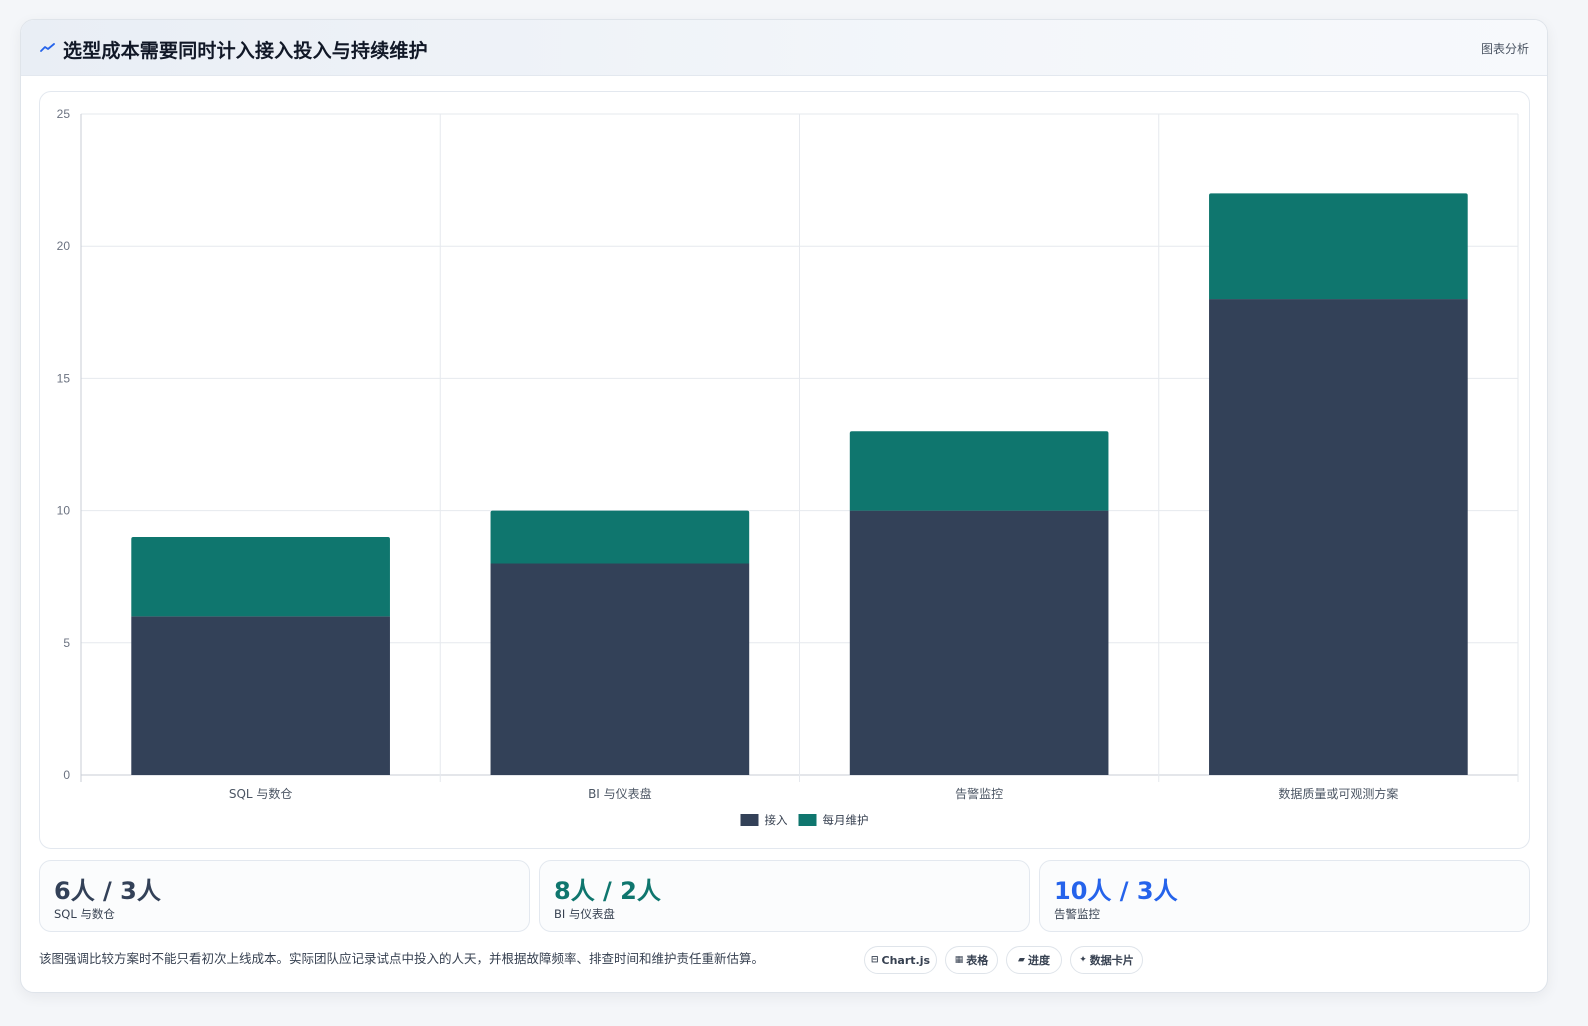  What do you see at coordinates (1038, 960) in the screenshot?
I see `chip-label: 进度` at bounding box center [1038, 960].